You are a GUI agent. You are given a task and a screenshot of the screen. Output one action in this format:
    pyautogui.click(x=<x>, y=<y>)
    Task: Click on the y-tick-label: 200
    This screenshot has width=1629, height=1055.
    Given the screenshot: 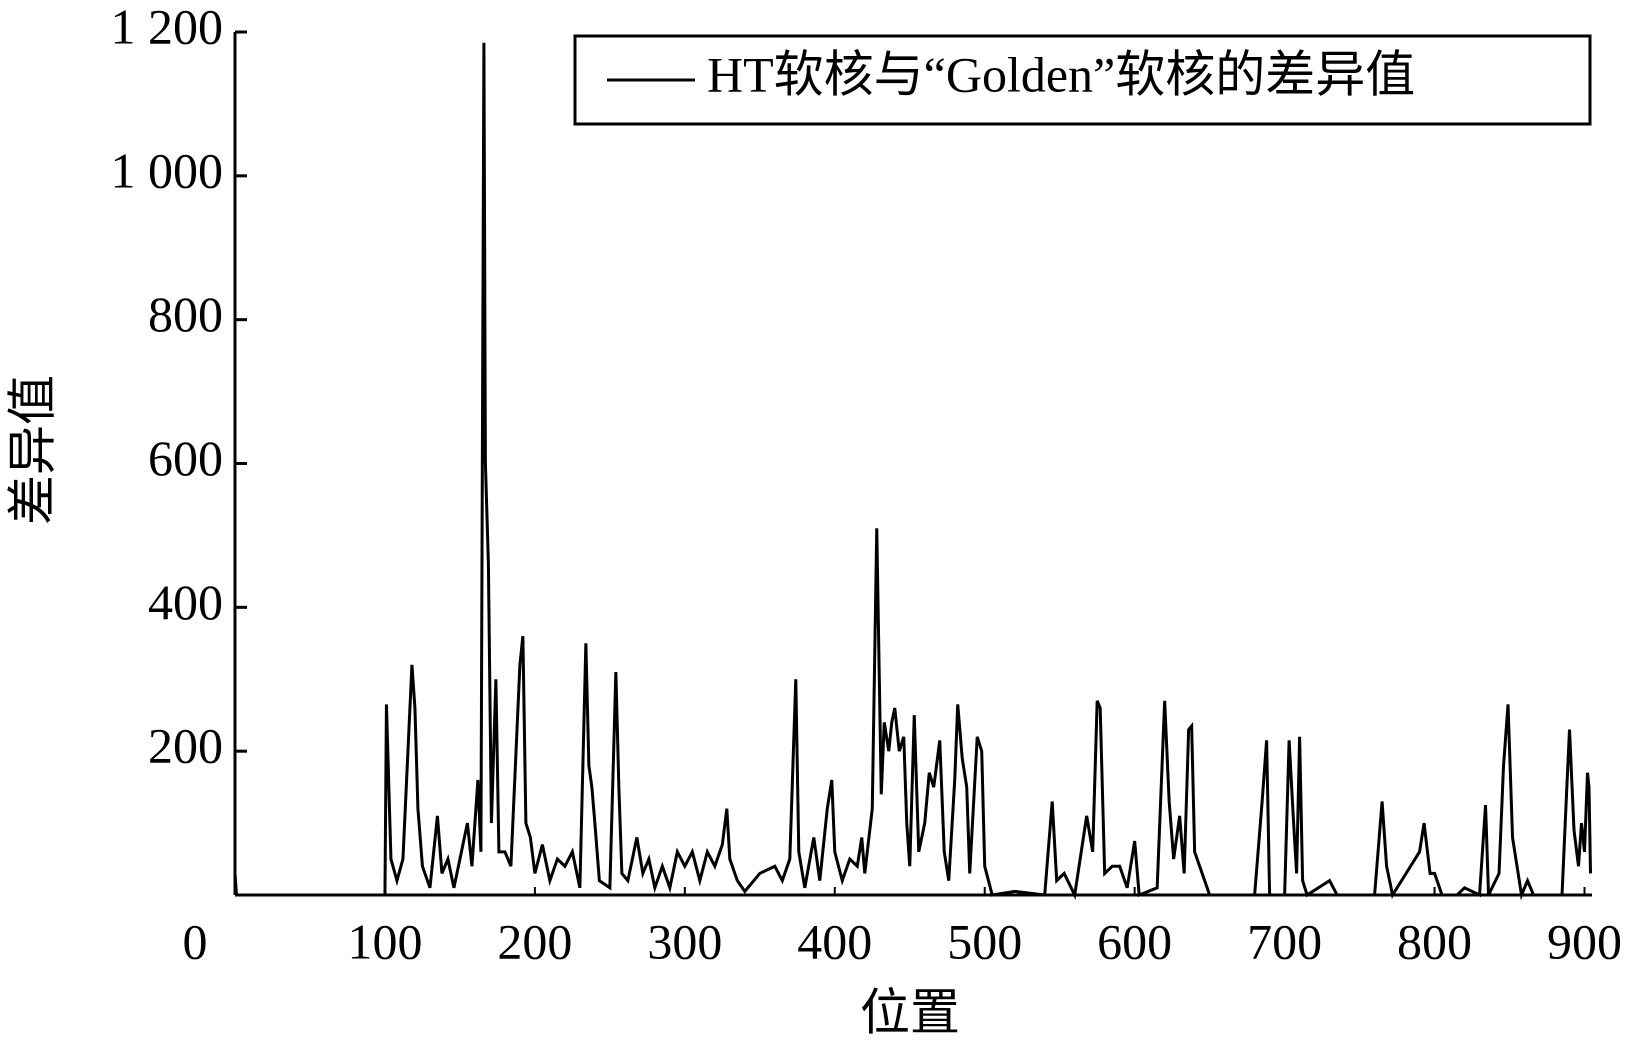 What is the action you would take?
    pyautogui.click(x=185, y=746)
    